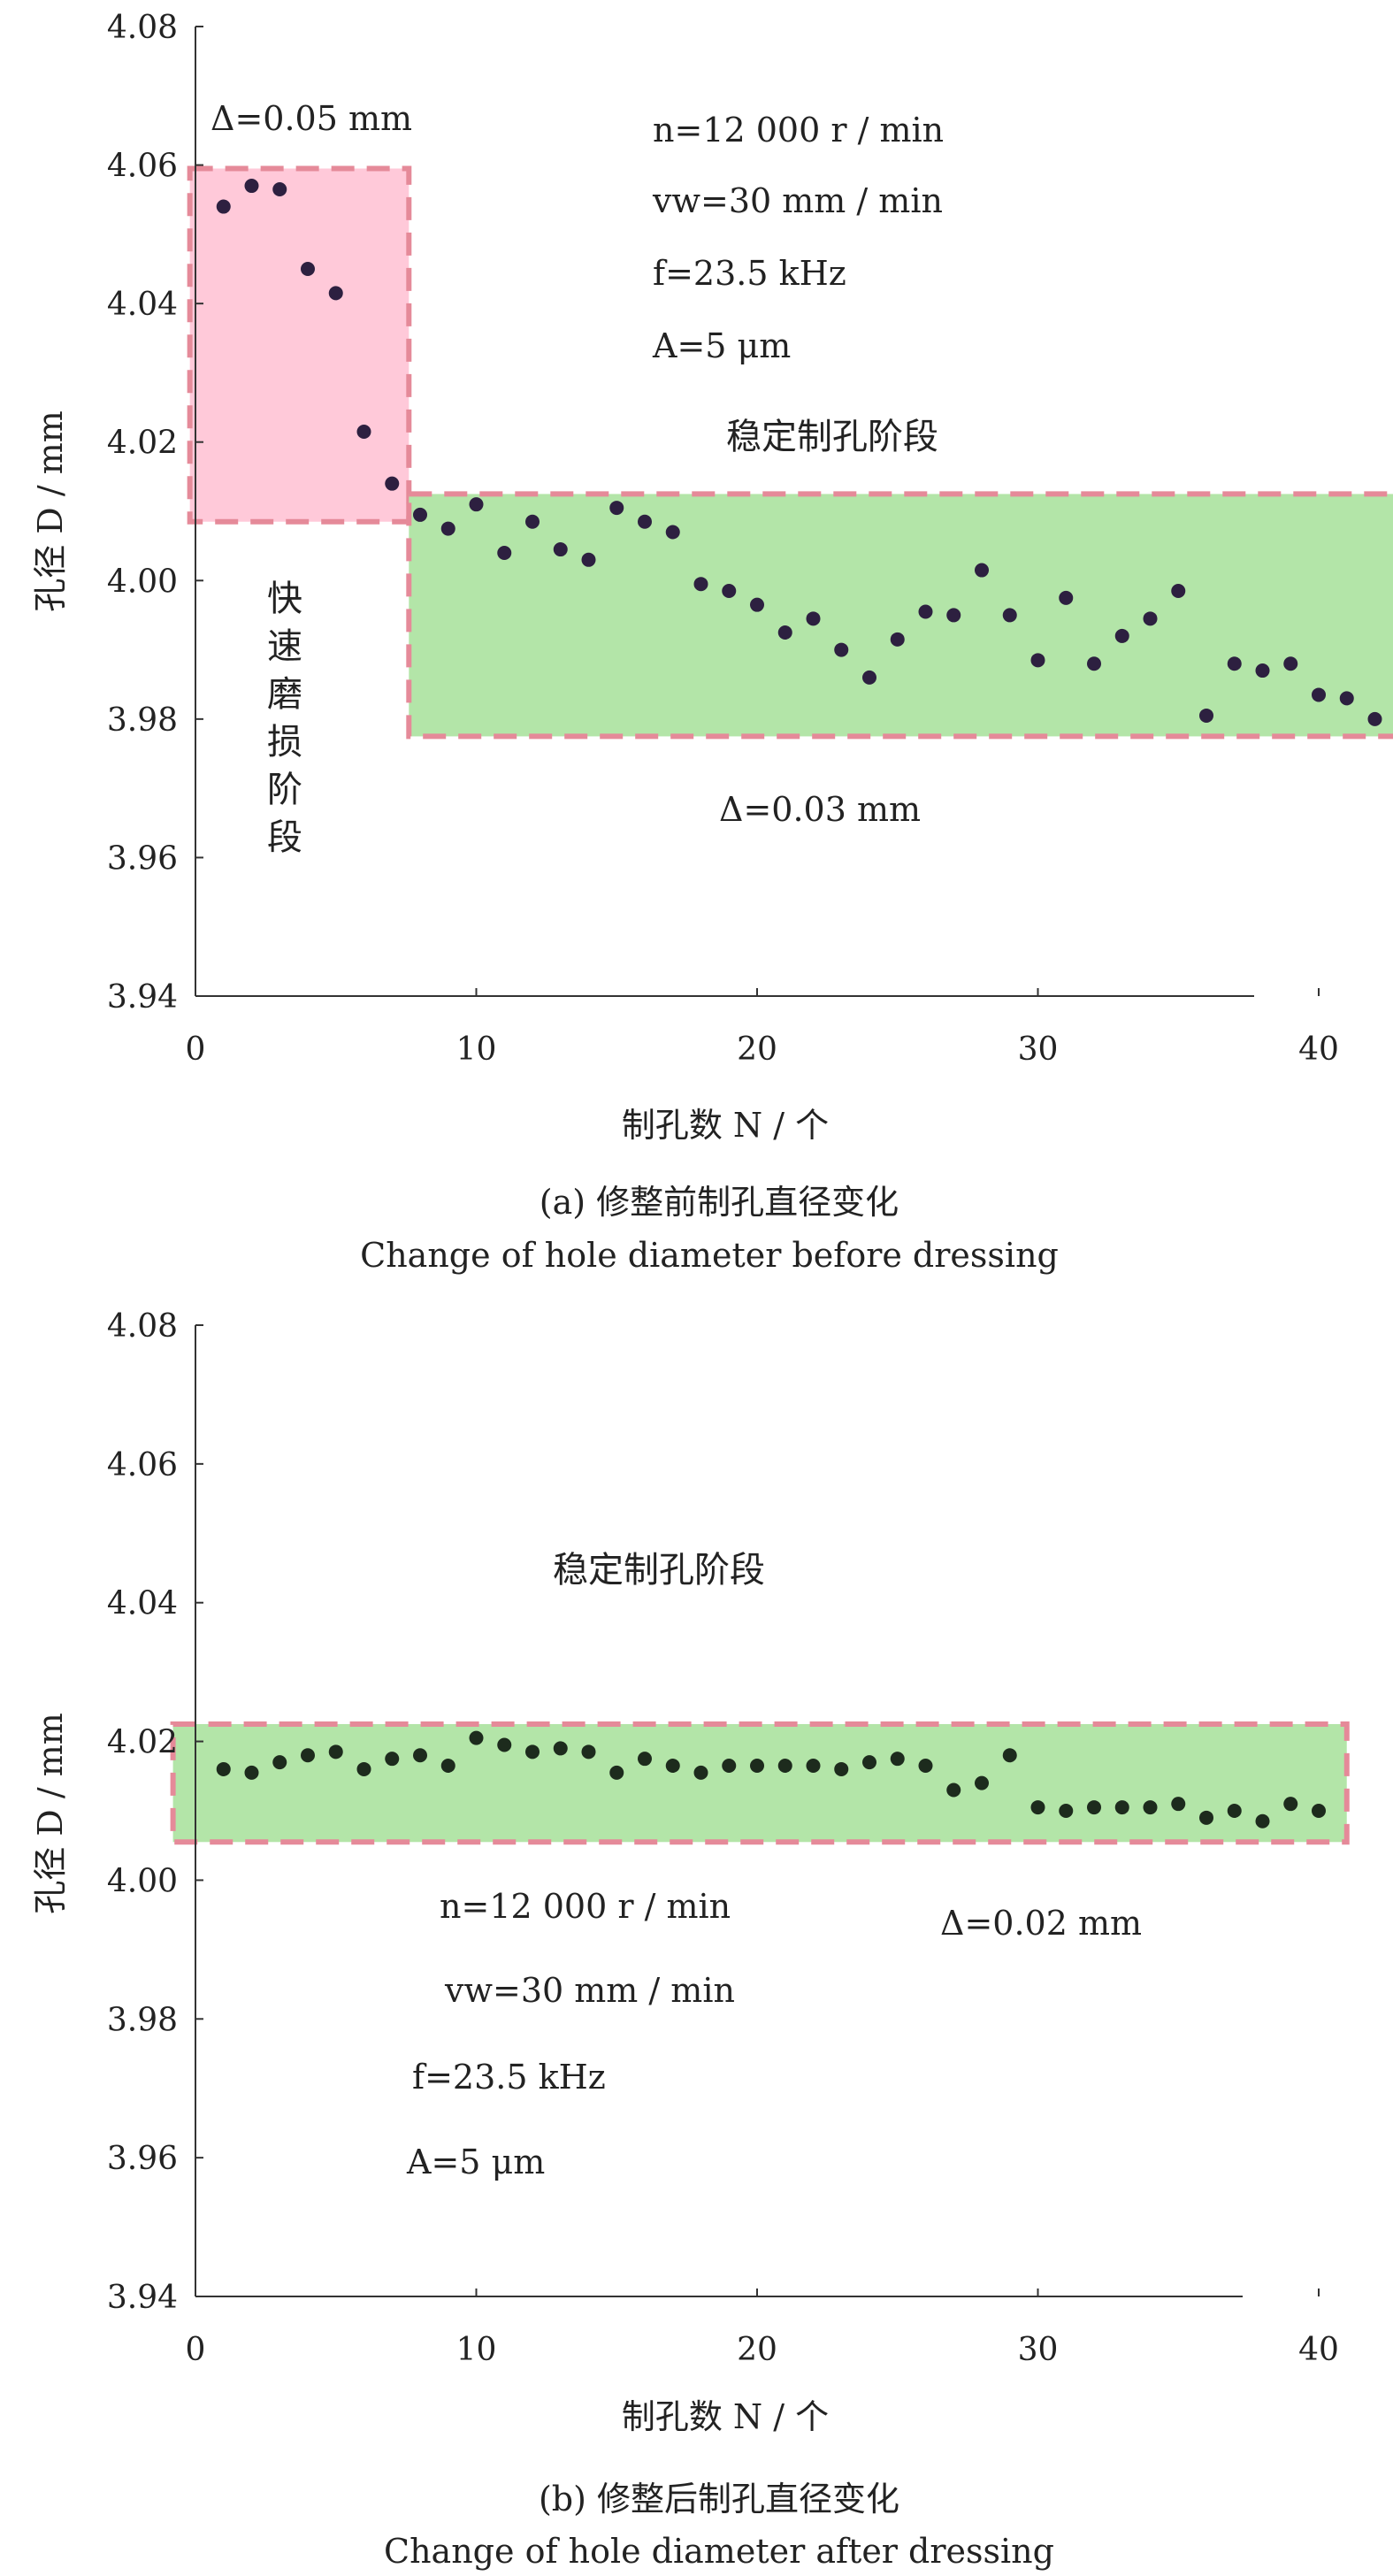  What do you see at coordinates (709, 1255) in the screenshot?
I see `caption-en: Change of hole diameter before dressing` at bounding box center [709, 1255].